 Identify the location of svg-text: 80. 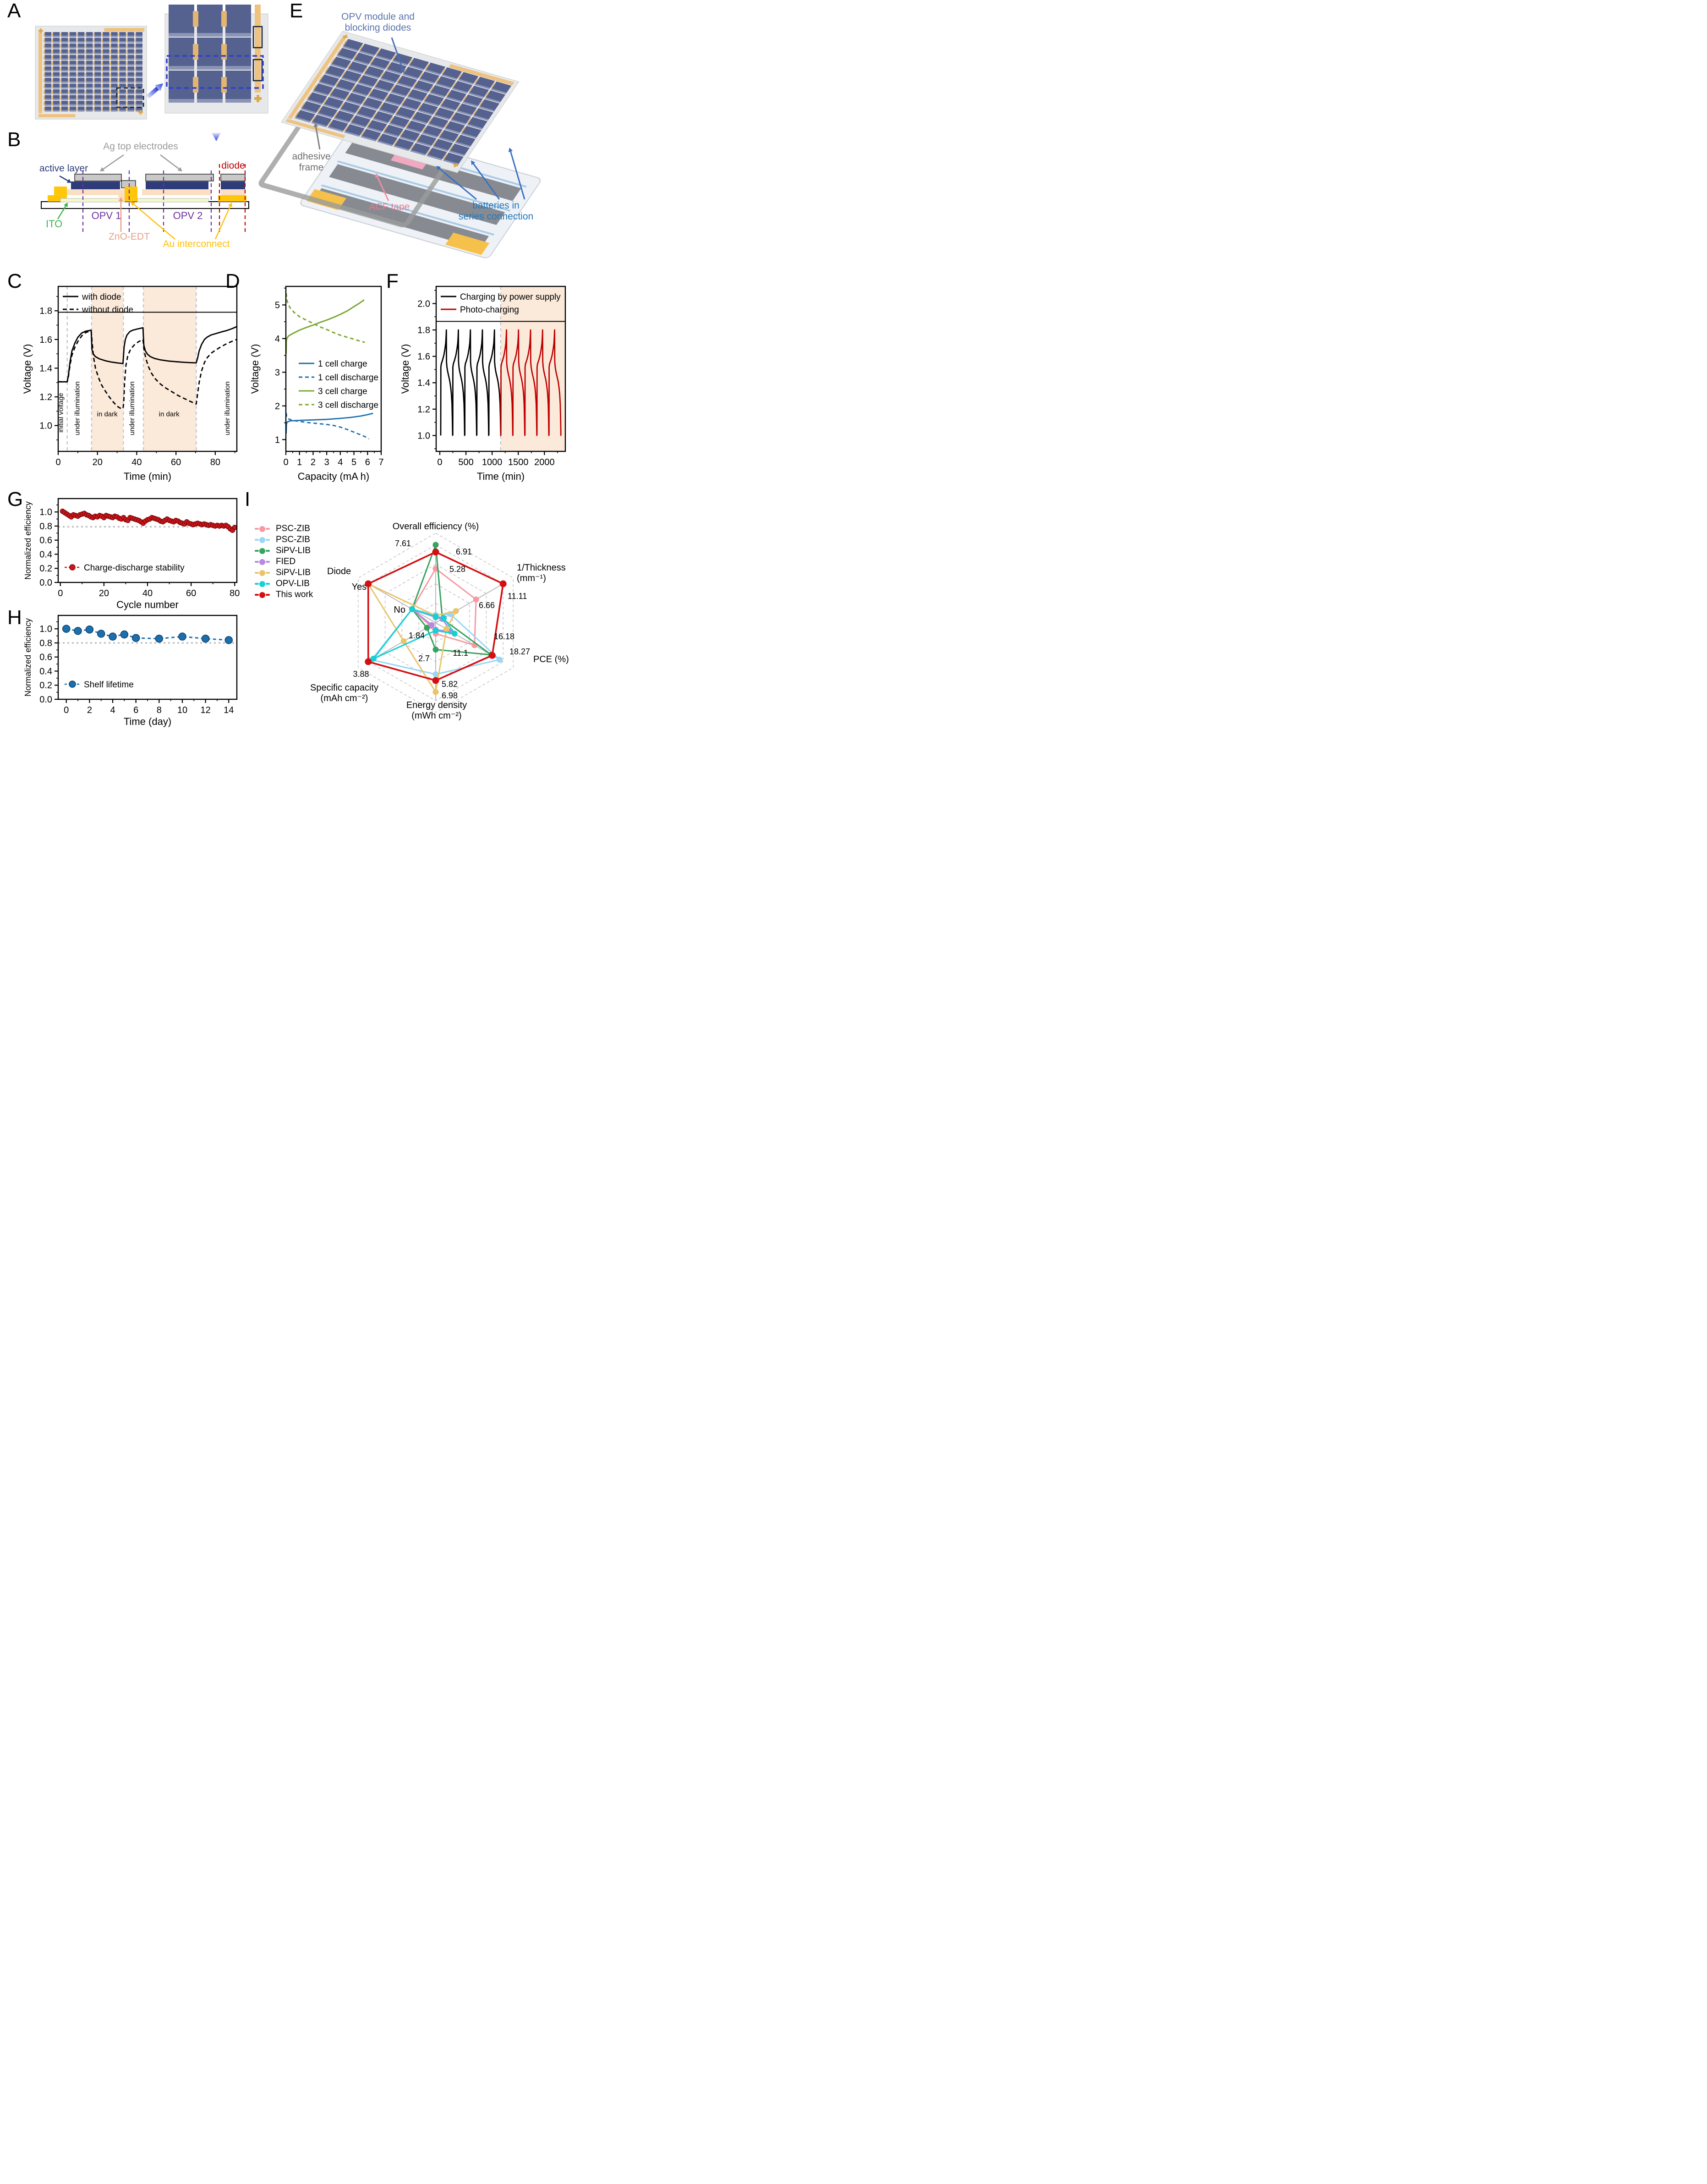
(215, 462).